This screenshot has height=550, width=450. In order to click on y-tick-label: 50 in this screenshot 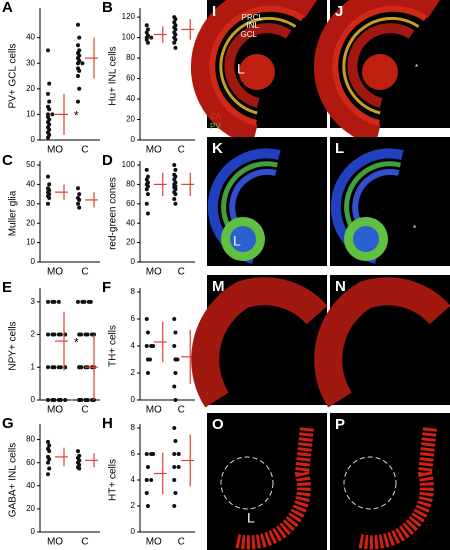, I will do `click(30, 164)`.